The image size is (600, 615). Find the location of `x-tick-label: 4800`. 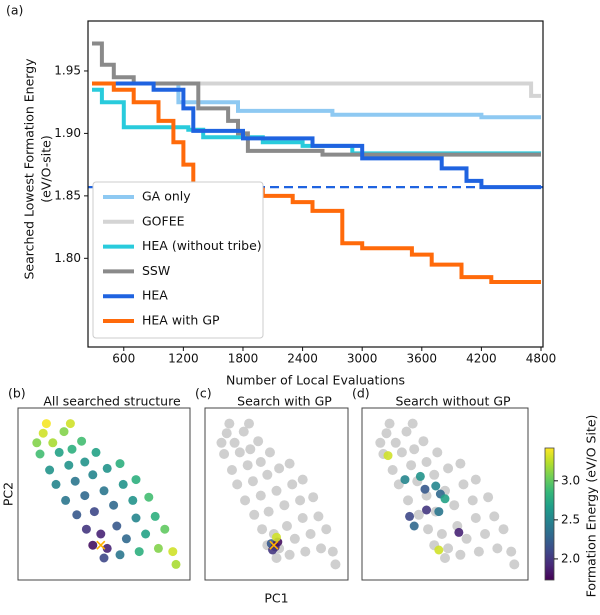

x-tick-label: 4800 is located at coordinates (541, 359).